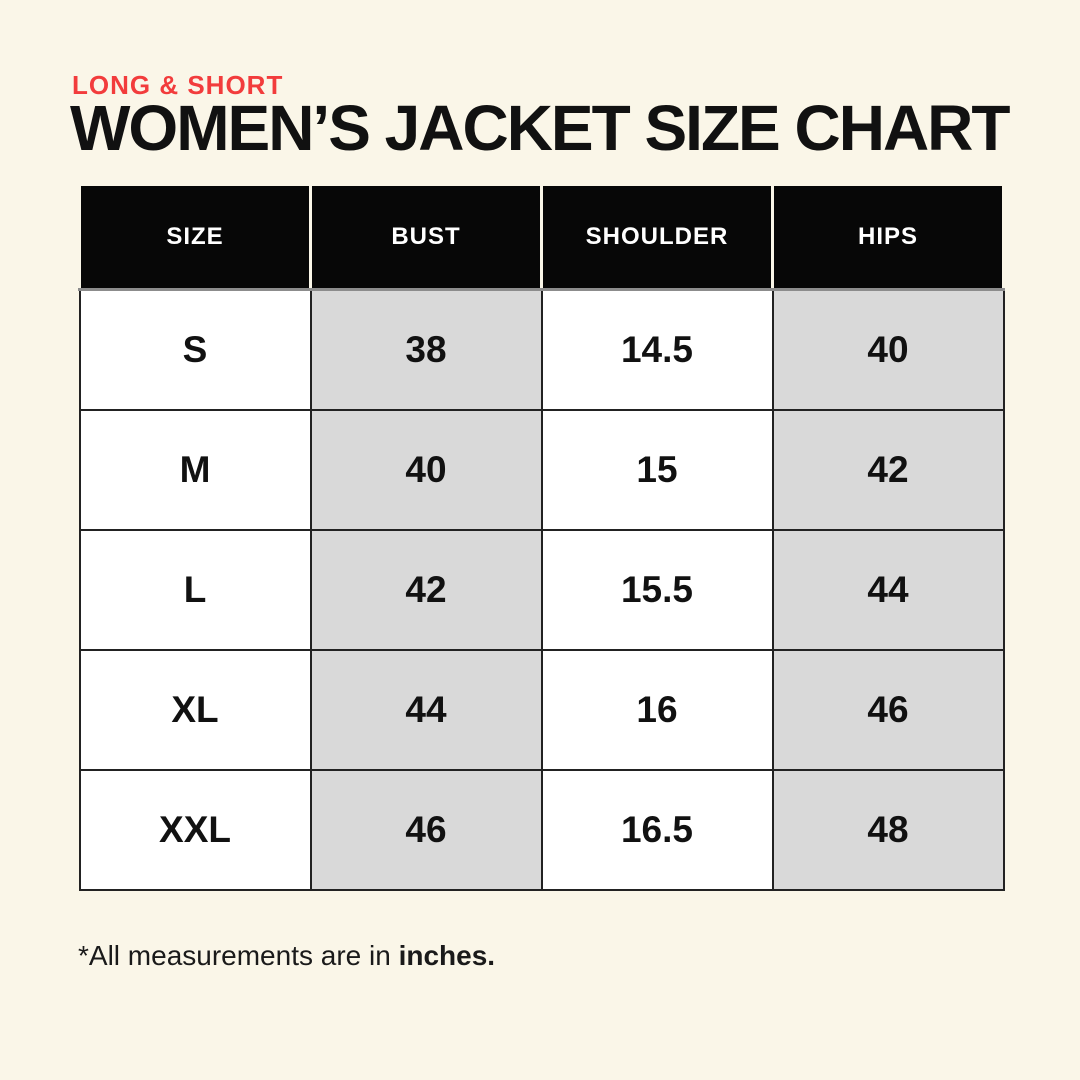 The height and width of the screenshot is (1080, 1080). What do you see at coordinates (888, 470) in the screenshot?
I see `hips-cell: 42` at bounding box center [888, 470].